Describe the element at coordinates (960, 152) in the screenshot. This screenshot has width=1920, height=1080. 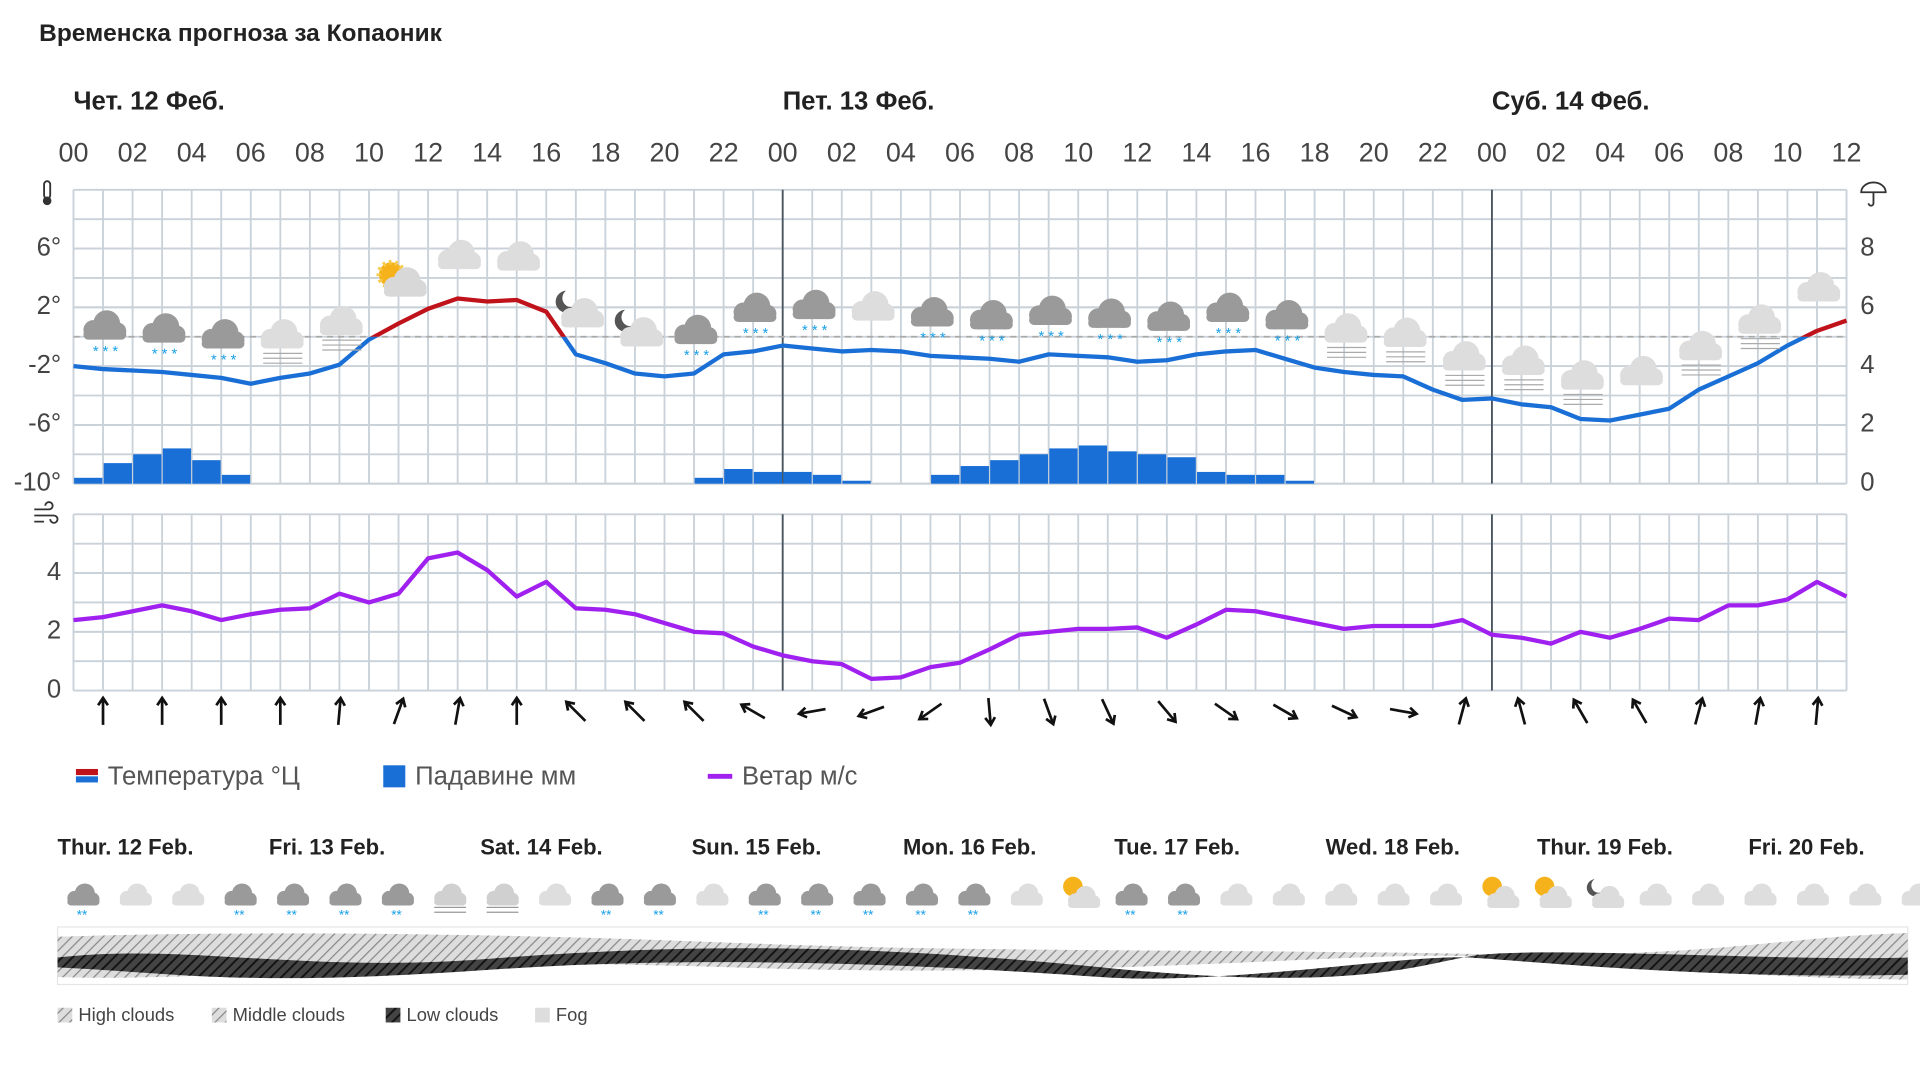
I see `x-tick-label: 06` at that location.